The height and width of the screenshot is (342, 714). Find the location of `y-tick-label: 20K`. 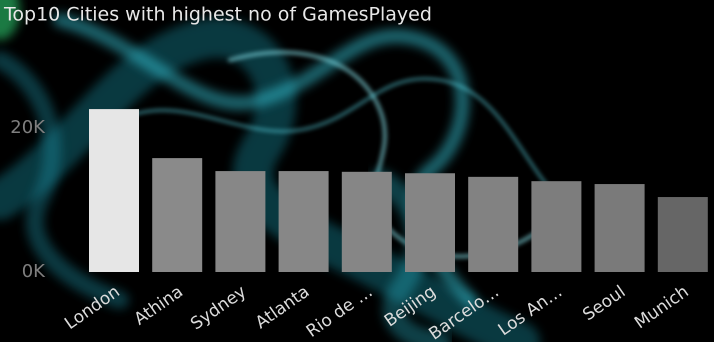

y-tick-label: 20K is located at coordinates (28, 127).